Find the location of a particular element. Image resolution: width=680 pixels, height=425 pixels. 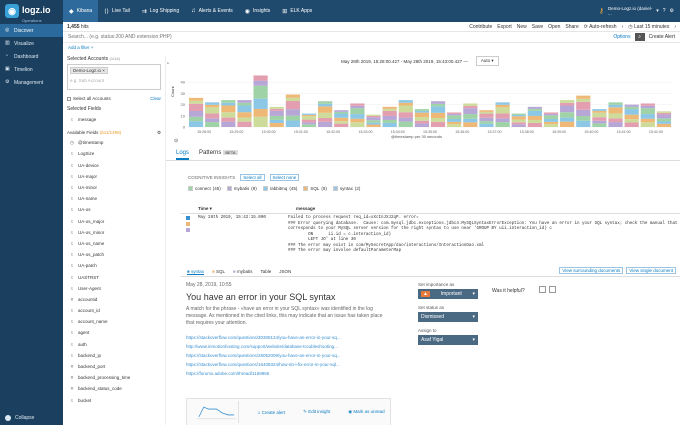

search-button: ⌕ is located at coordinates (639, 37).